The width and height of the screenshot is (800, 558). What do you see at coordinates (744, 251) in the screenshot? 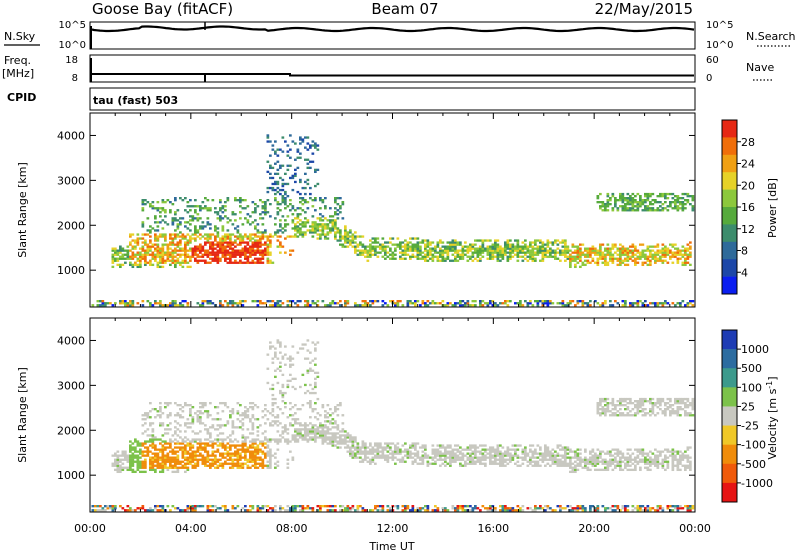
I see `colorbar-tick-label: 8` at bounding box center [744, 251].